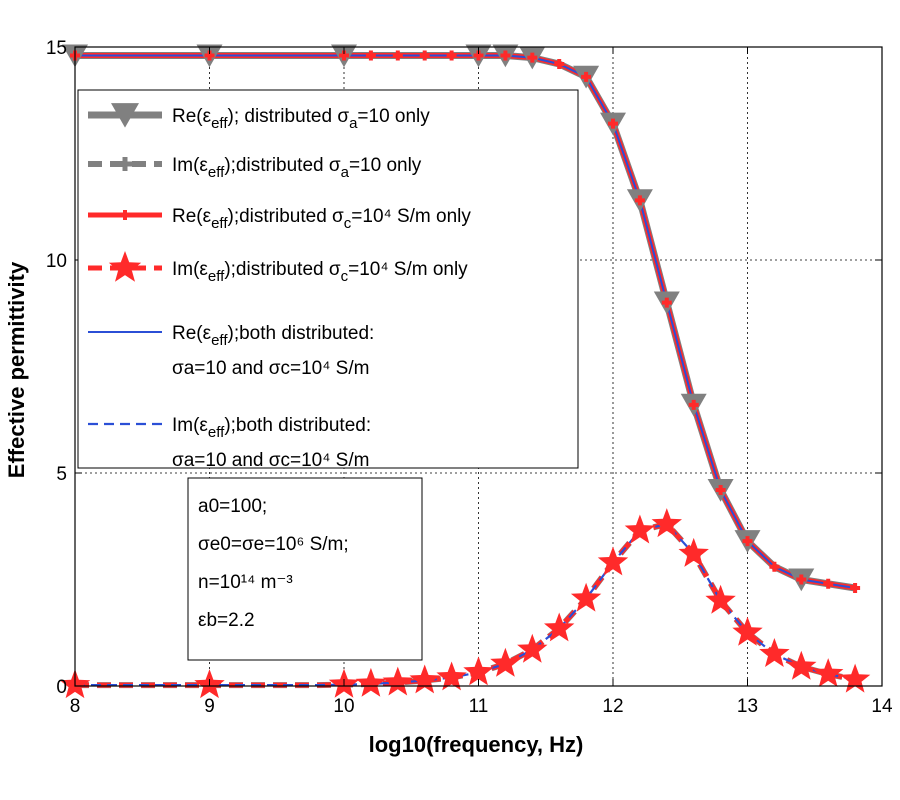 The height and width of the screenshot is (800, 900). I want to click on x-tick-label: 9, so click(209, 706).